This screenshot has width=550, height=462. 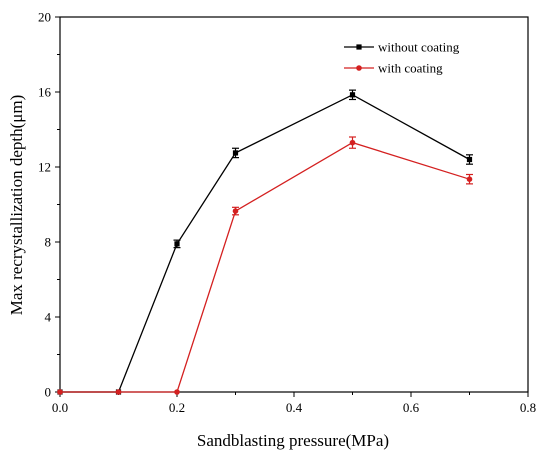 What do you see at coordinates (48, 392) in the screenshot?
I see `y-tick-label: 0` at bounding box center [48, 392].